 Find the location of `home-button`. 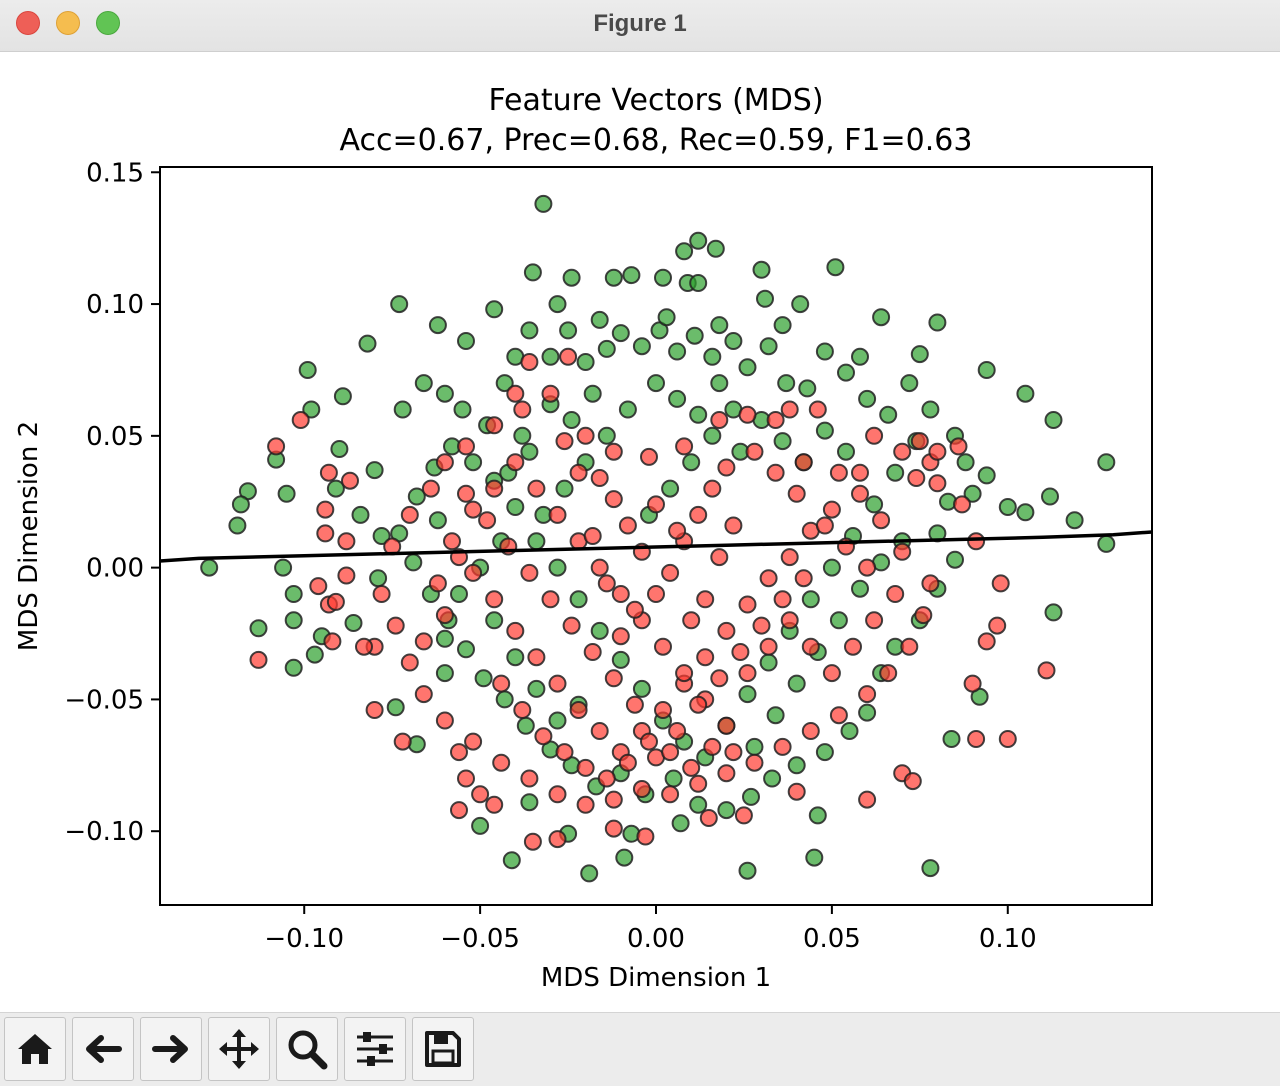

home-button is located at coordinates (35, 1049).